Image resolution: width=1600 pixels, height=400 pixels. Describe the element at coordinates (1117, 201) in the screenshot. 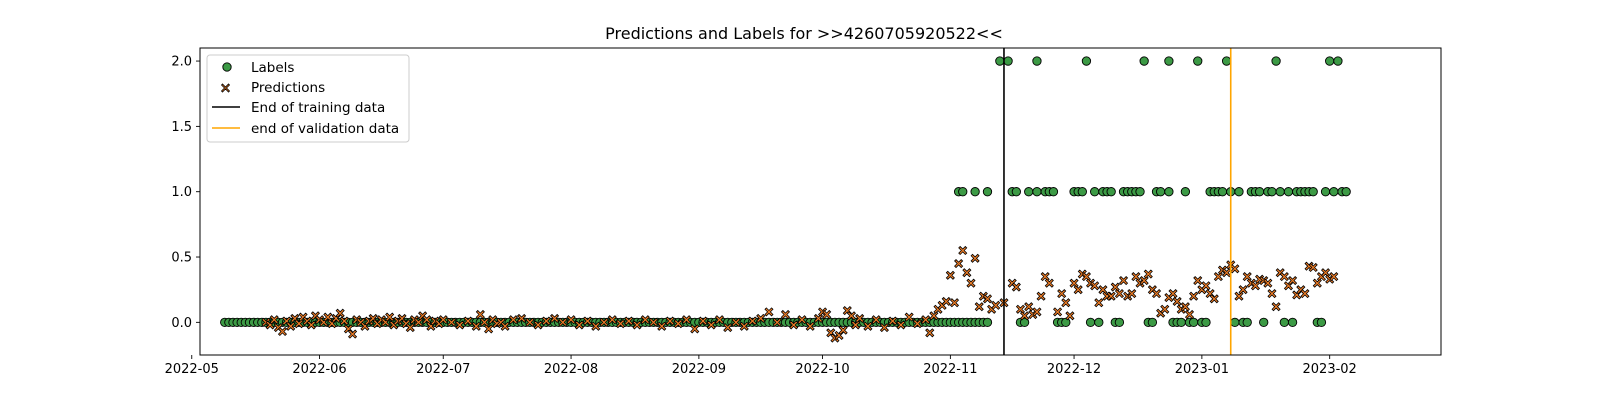

I see `reference-lines` at that location.